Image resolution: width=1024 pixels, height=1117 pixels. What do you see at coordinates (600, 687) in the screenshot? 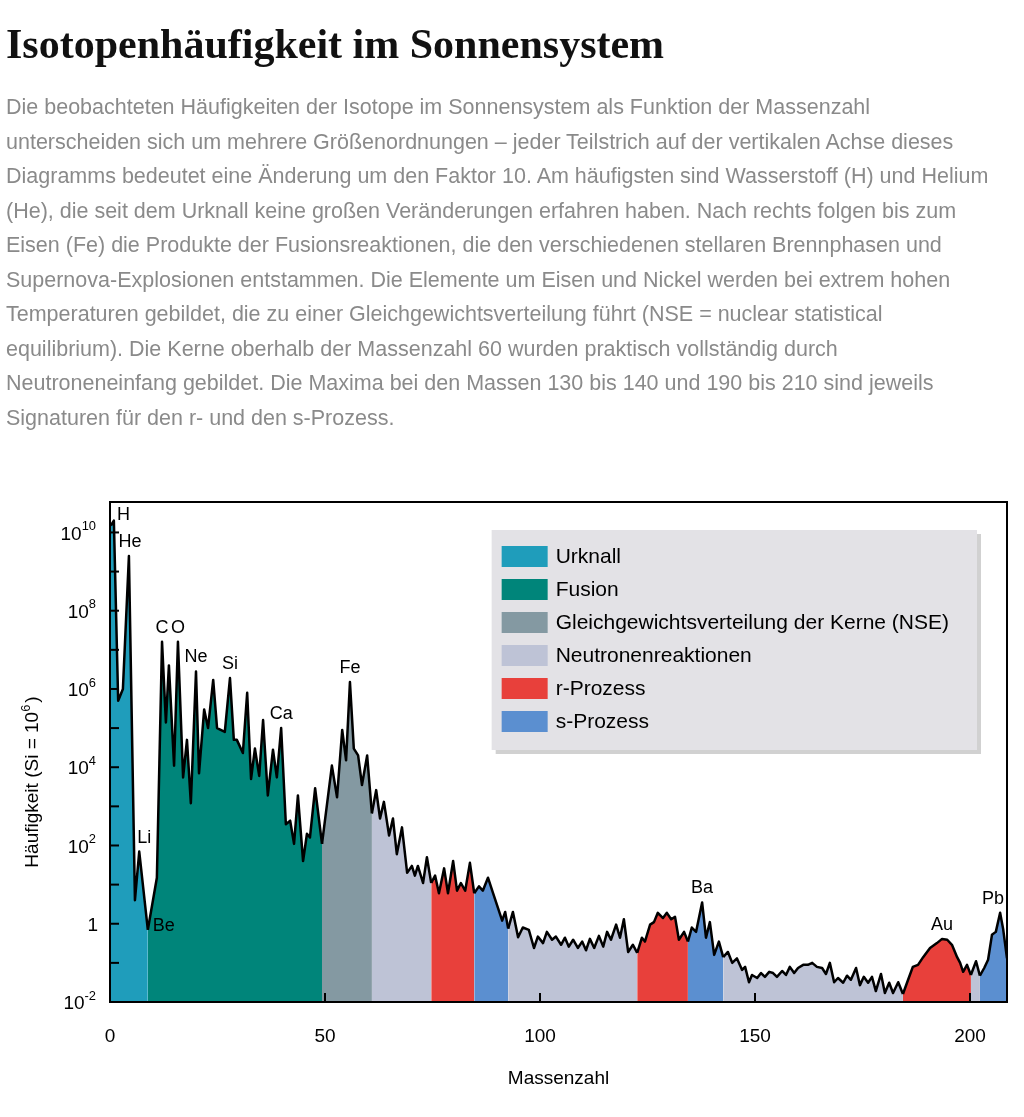
I see `legend-label: r-Prozess` at bounding box center [600, 687].